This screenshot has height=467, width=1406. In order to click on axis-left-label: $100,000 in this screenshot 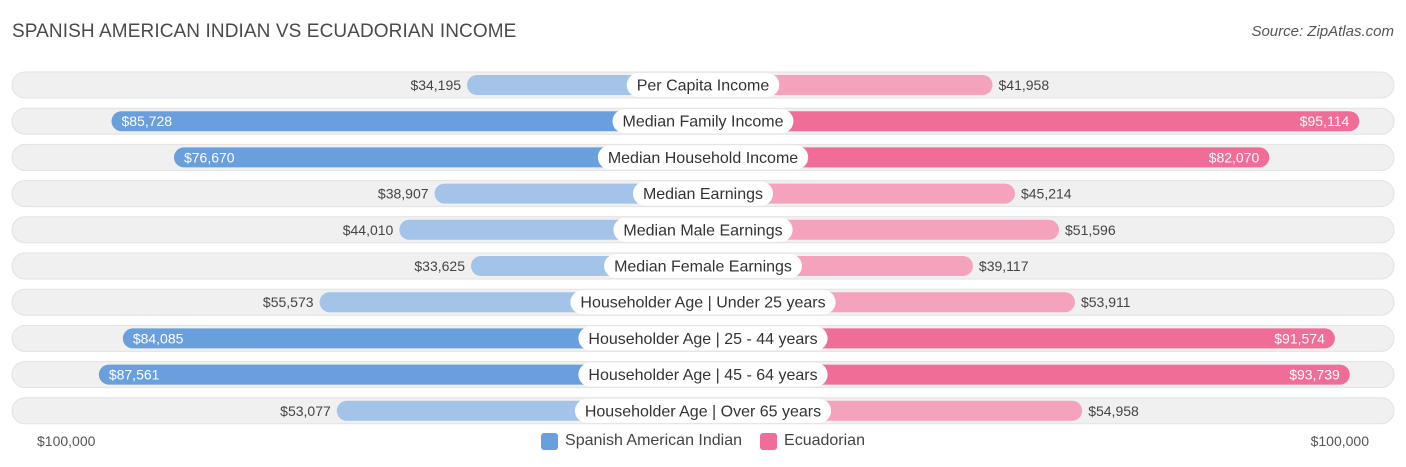, I will do `click(66, 441)`.